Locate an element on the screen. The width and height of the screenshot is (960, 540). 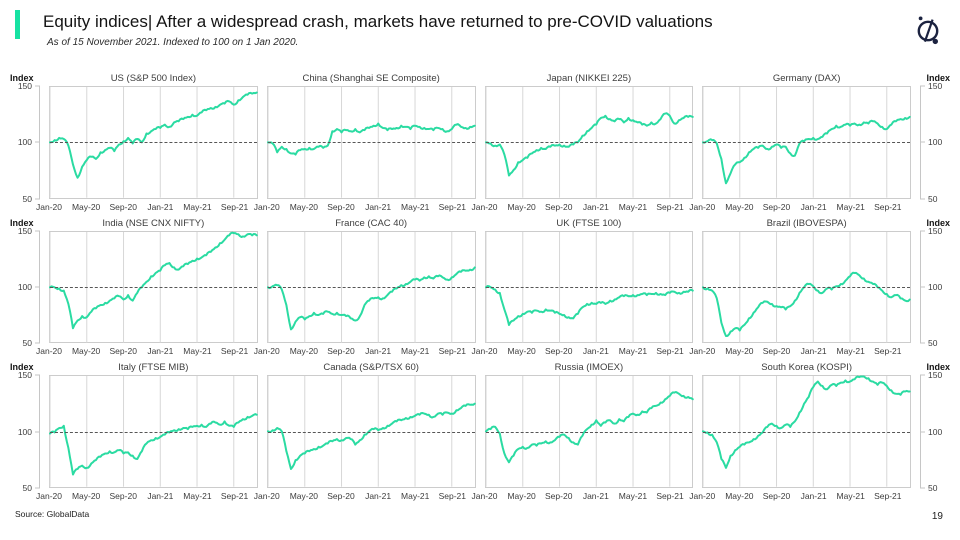
globaldata-compass-logo-icon is located at coordinates (928, 30).